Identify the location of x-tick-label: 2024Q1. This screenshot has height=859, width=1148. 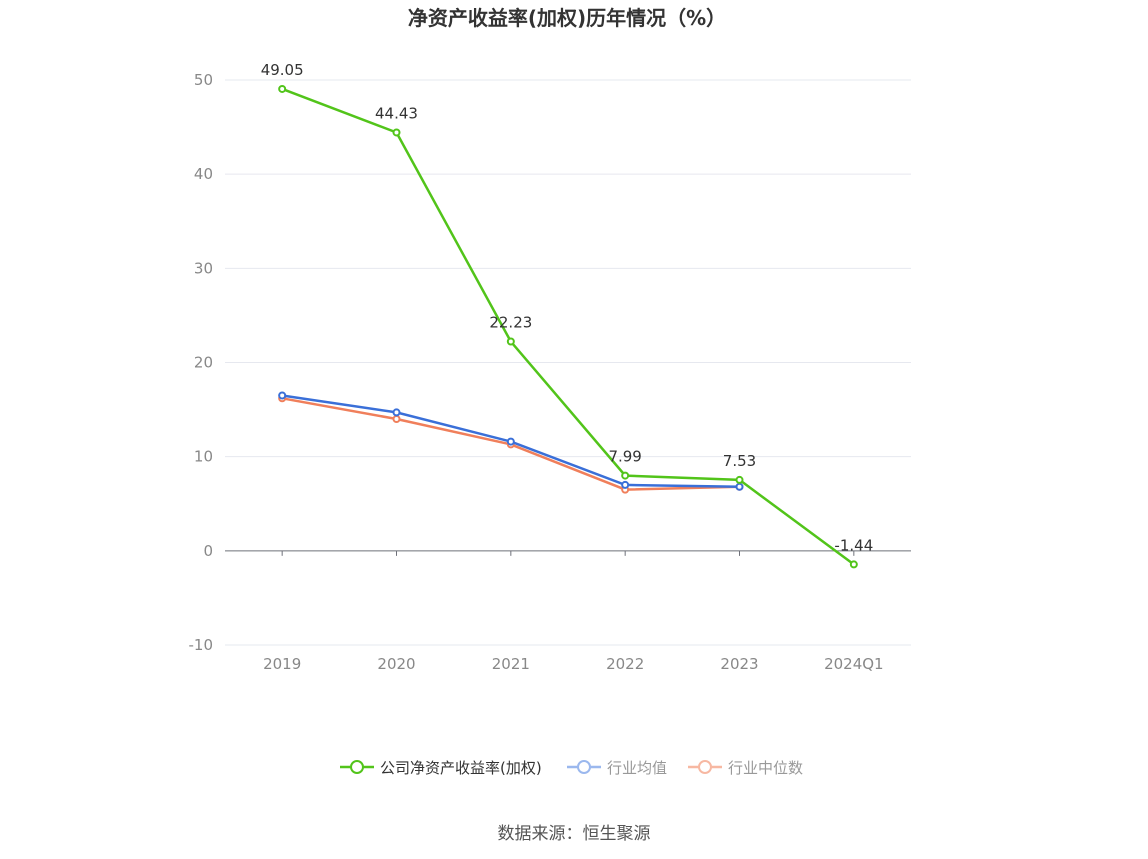
(854, 664).